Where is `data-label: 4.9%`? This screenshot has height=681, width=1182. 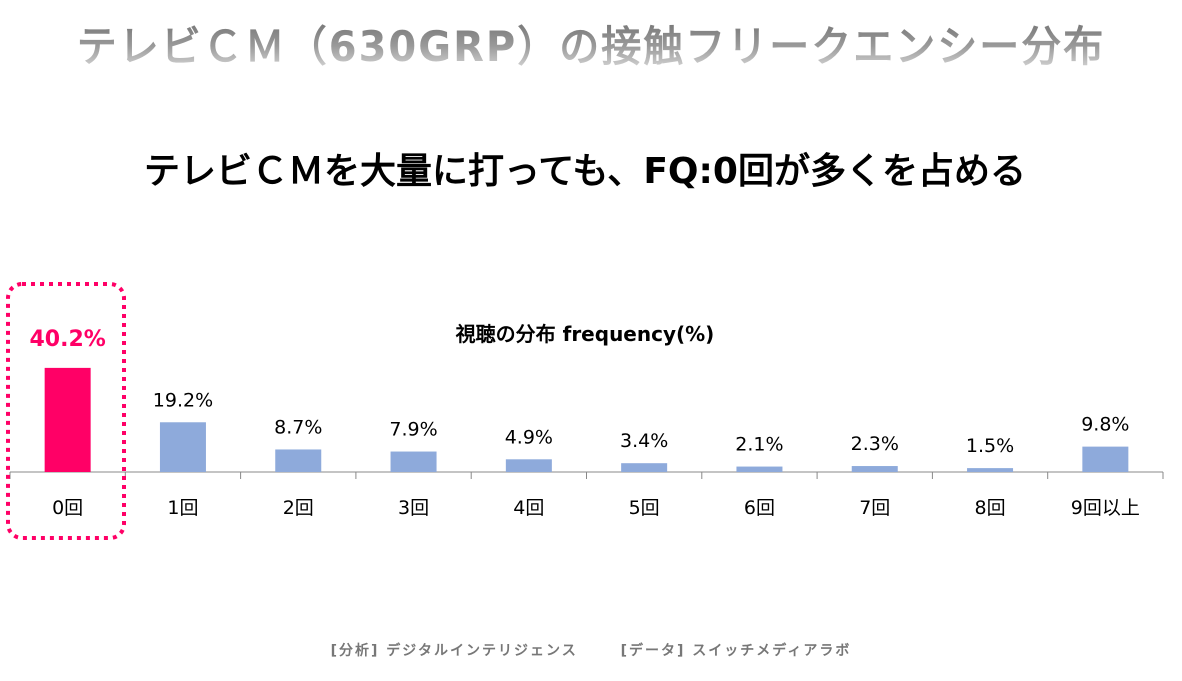 data-label: 4.9% is located at coordinates (529, 437).